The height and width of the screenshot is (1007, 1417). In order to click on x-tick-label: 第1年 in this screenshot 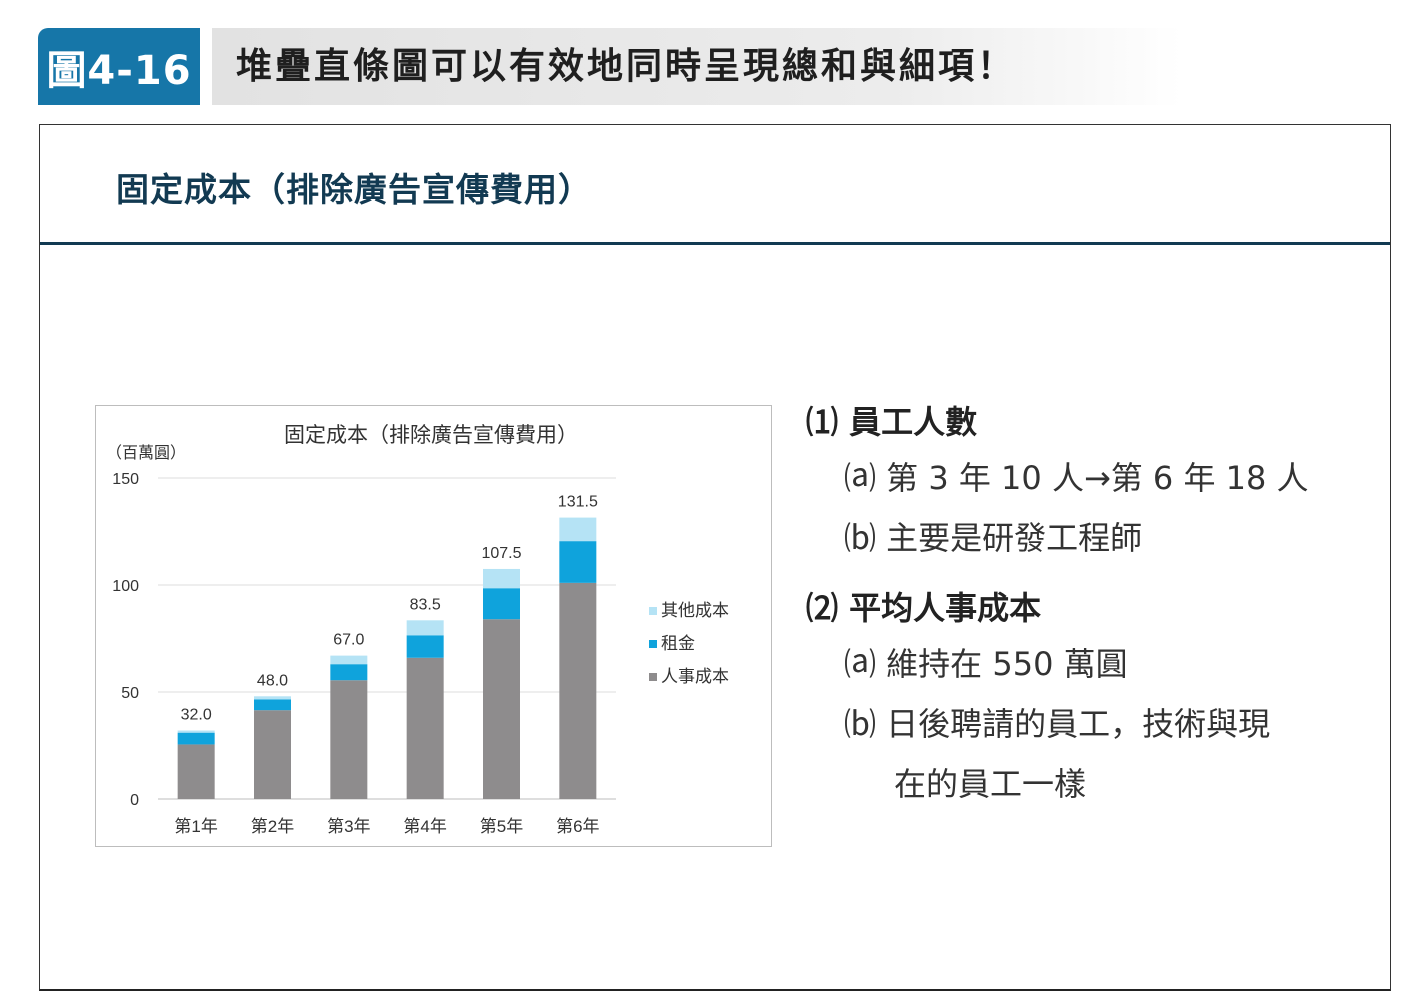, I will do `click(195, 826)`.